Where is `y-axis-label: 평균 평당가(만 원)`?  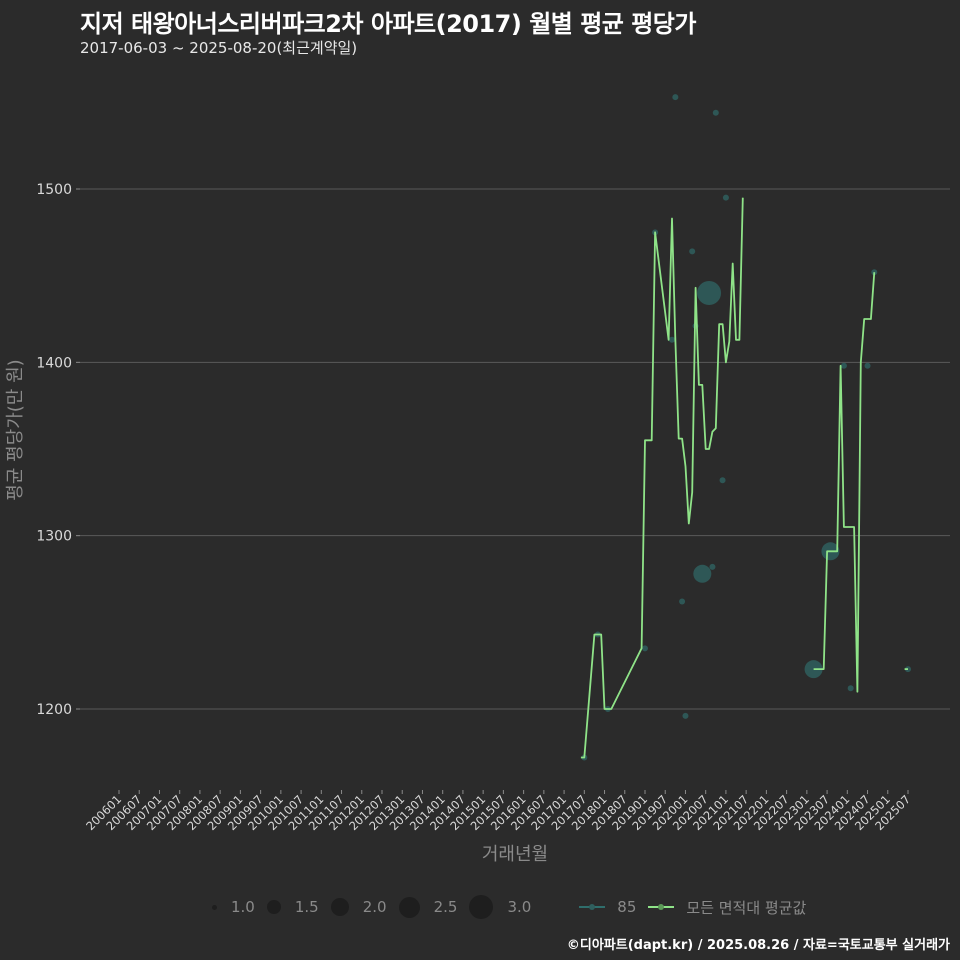 y-axis-label: 평균 평당가(만 원) is located at coordinates (15, 430).